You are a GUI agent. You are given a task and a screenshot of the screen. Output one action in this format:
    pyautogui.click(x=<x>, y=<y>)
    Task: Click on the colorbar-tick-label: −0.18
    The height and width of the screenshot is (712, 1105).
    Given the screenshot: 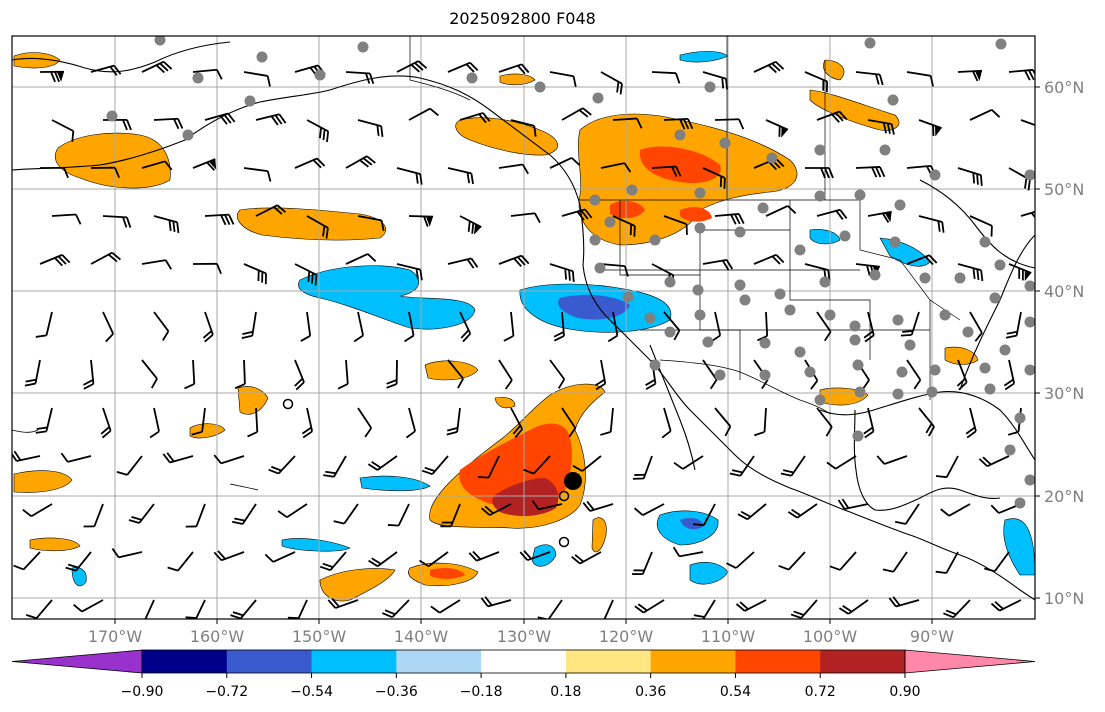 What is the action you would take?
    pyautogui.click(x=481, y=692)
    